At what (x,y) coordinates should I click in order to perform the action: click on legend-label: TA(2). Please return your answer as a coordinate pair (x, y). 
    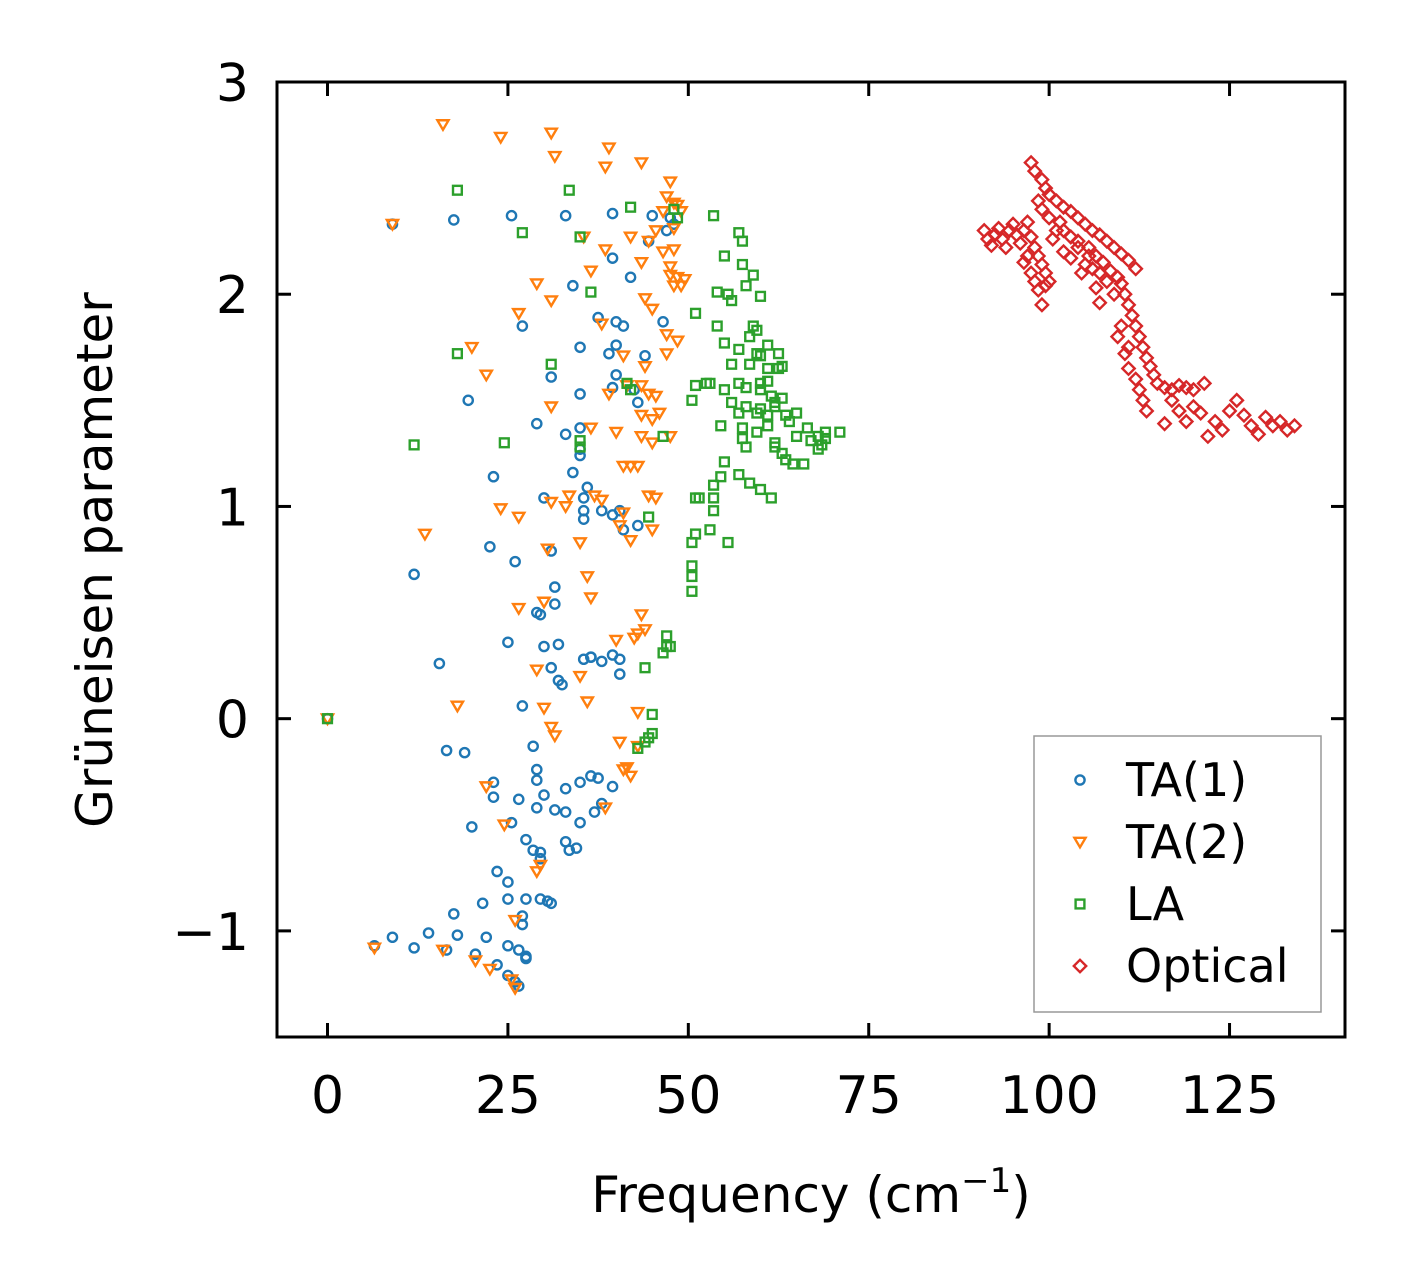
    Looking at the image, I should click on (1186, 842).